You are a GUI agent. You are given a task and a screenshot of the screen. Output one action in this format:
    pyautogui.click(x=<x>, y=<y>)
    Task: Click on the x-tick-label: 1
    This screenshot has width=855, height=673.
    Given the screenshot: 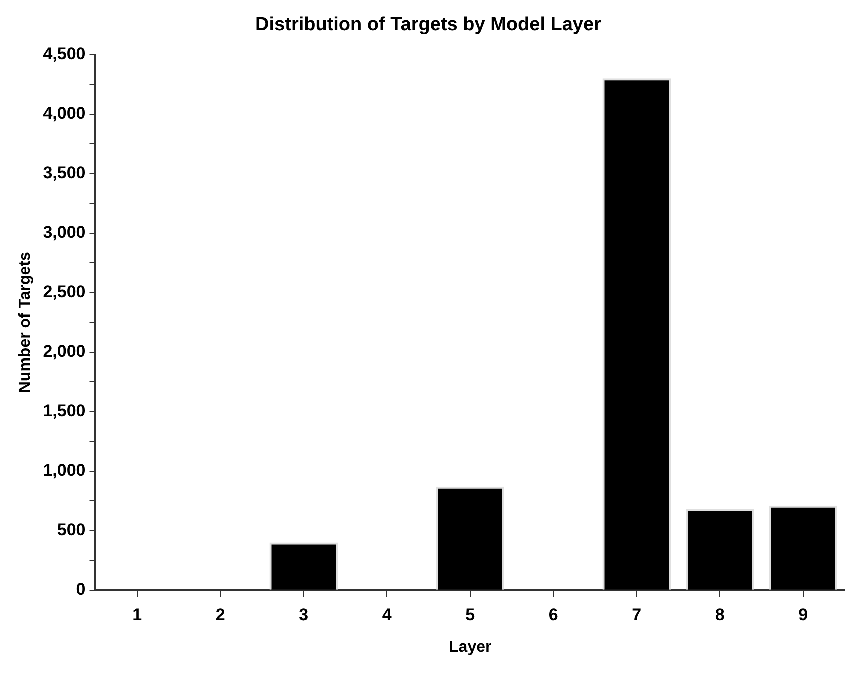 What is the action you would take?
    pyautogui.click(x=137, y=614)
    